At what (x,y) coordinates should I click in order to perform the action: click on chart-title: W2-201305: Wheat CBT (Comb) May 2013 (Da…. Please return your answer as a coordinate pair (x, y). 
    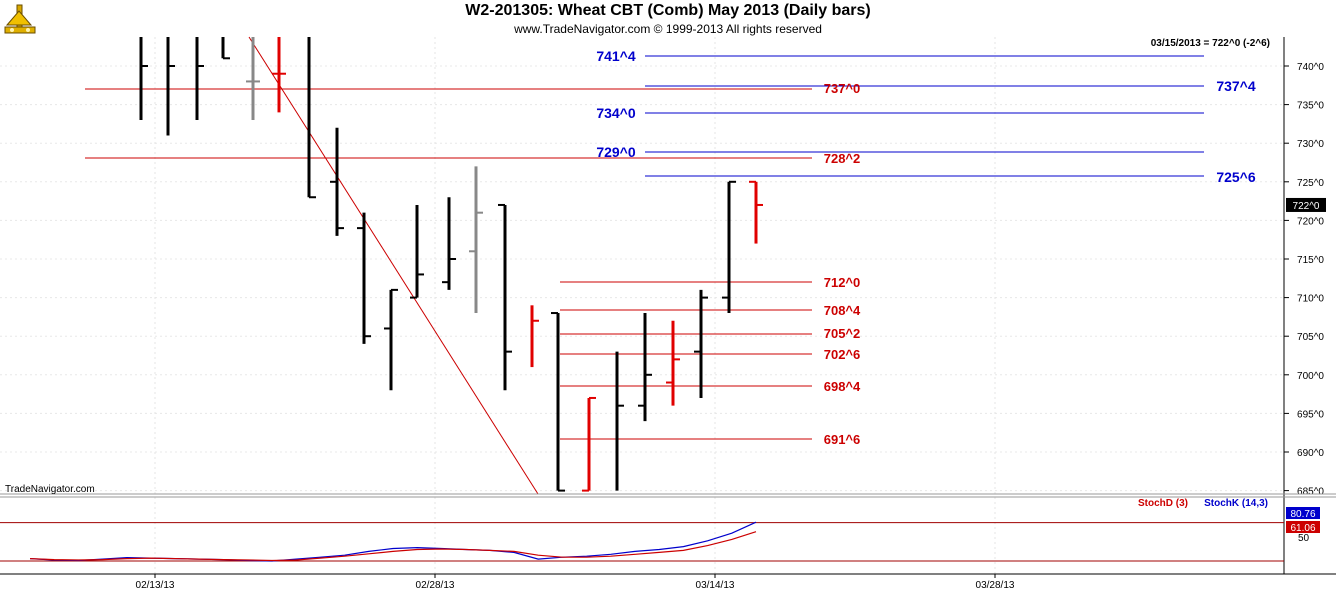
    Looking at the image, I should click on (668, 10).